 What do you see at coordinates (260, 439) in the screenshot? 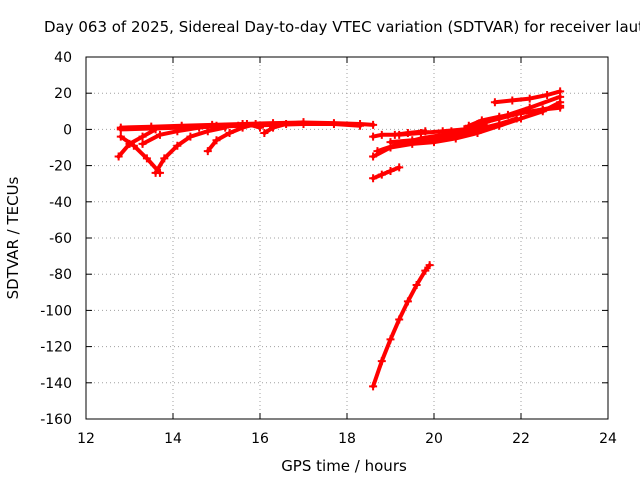
I see `x-tick-label: 16` at bounding box center [260, 439].